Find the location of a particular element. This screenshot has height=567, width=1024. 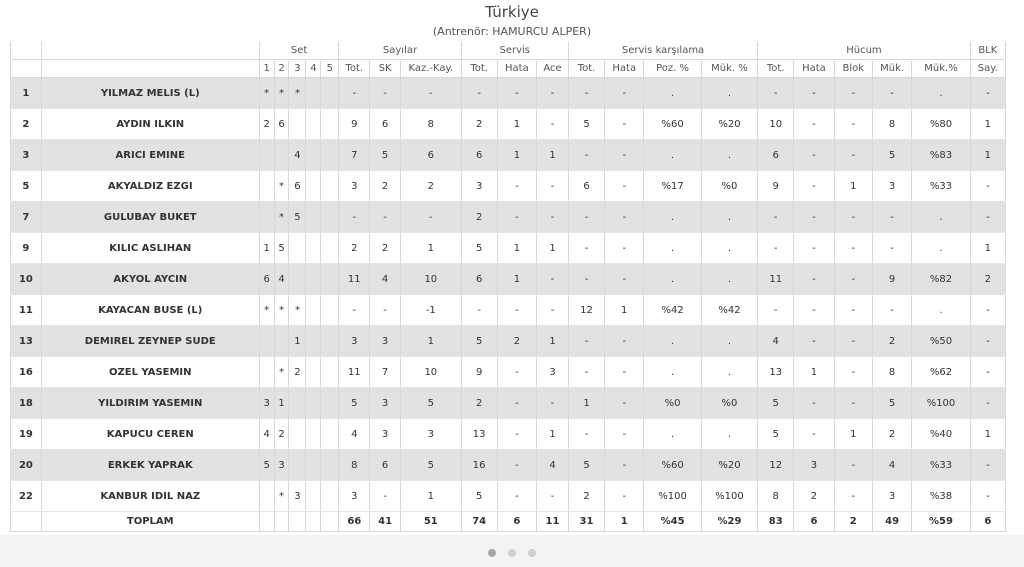

column-header: 4 is located at coordinates (313, 68).